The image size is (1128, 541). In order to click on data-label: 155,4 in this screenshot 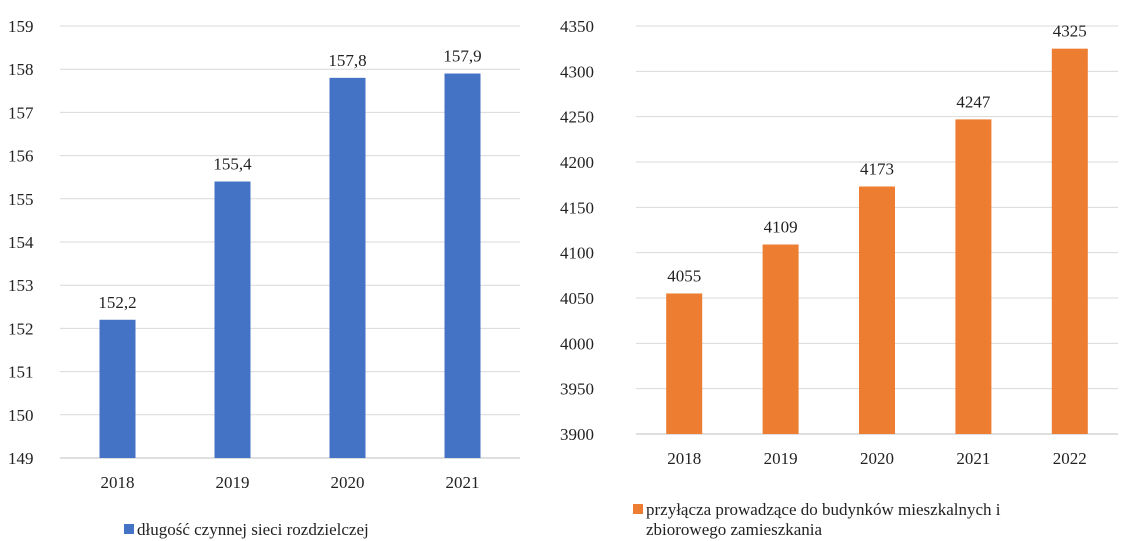, I will do `click(232, 164)`.